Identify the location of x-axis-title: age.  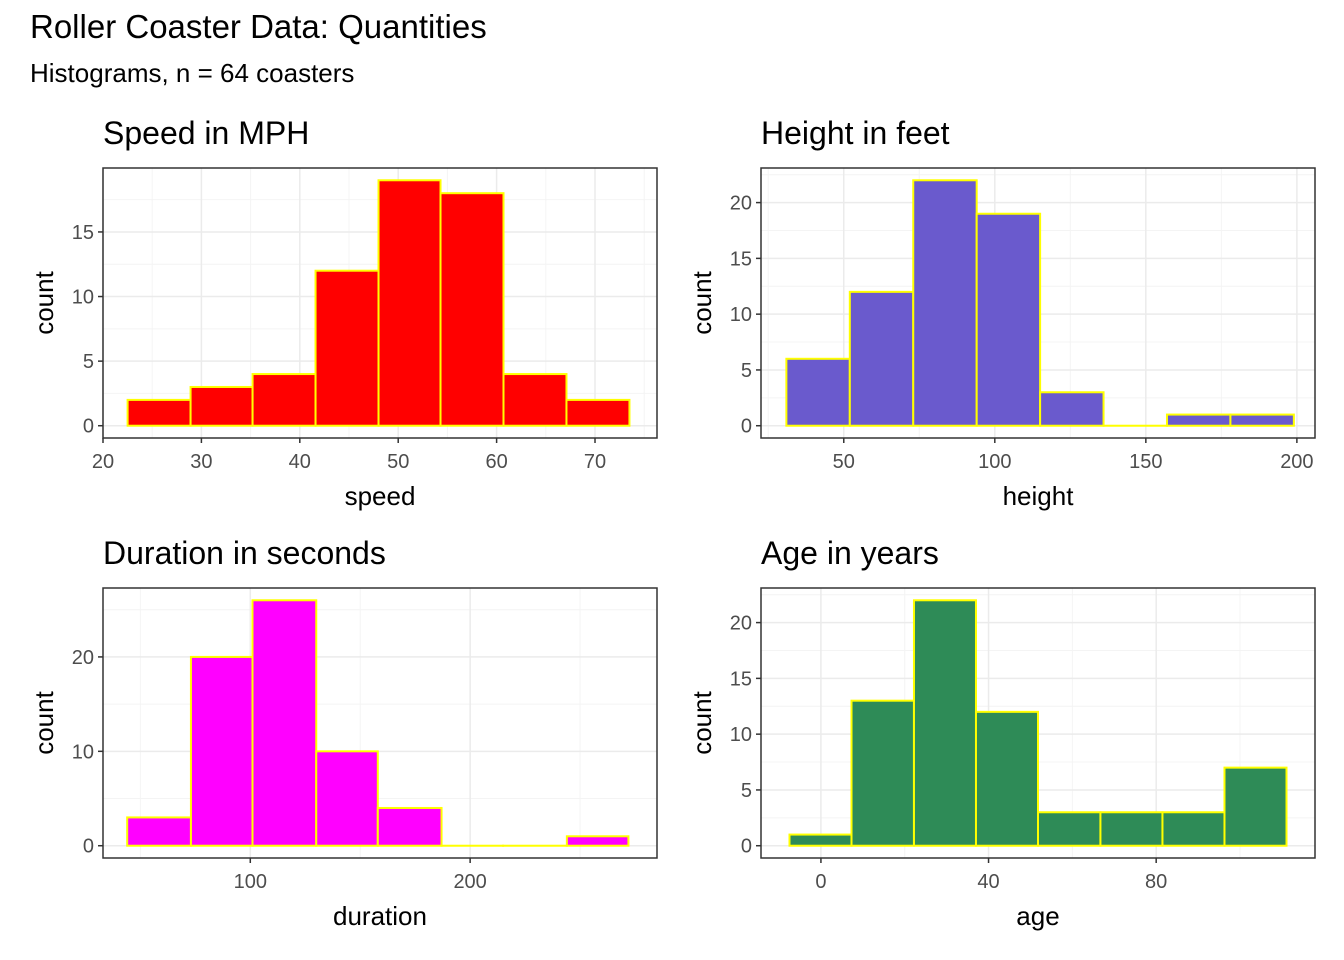
(1037, 916).